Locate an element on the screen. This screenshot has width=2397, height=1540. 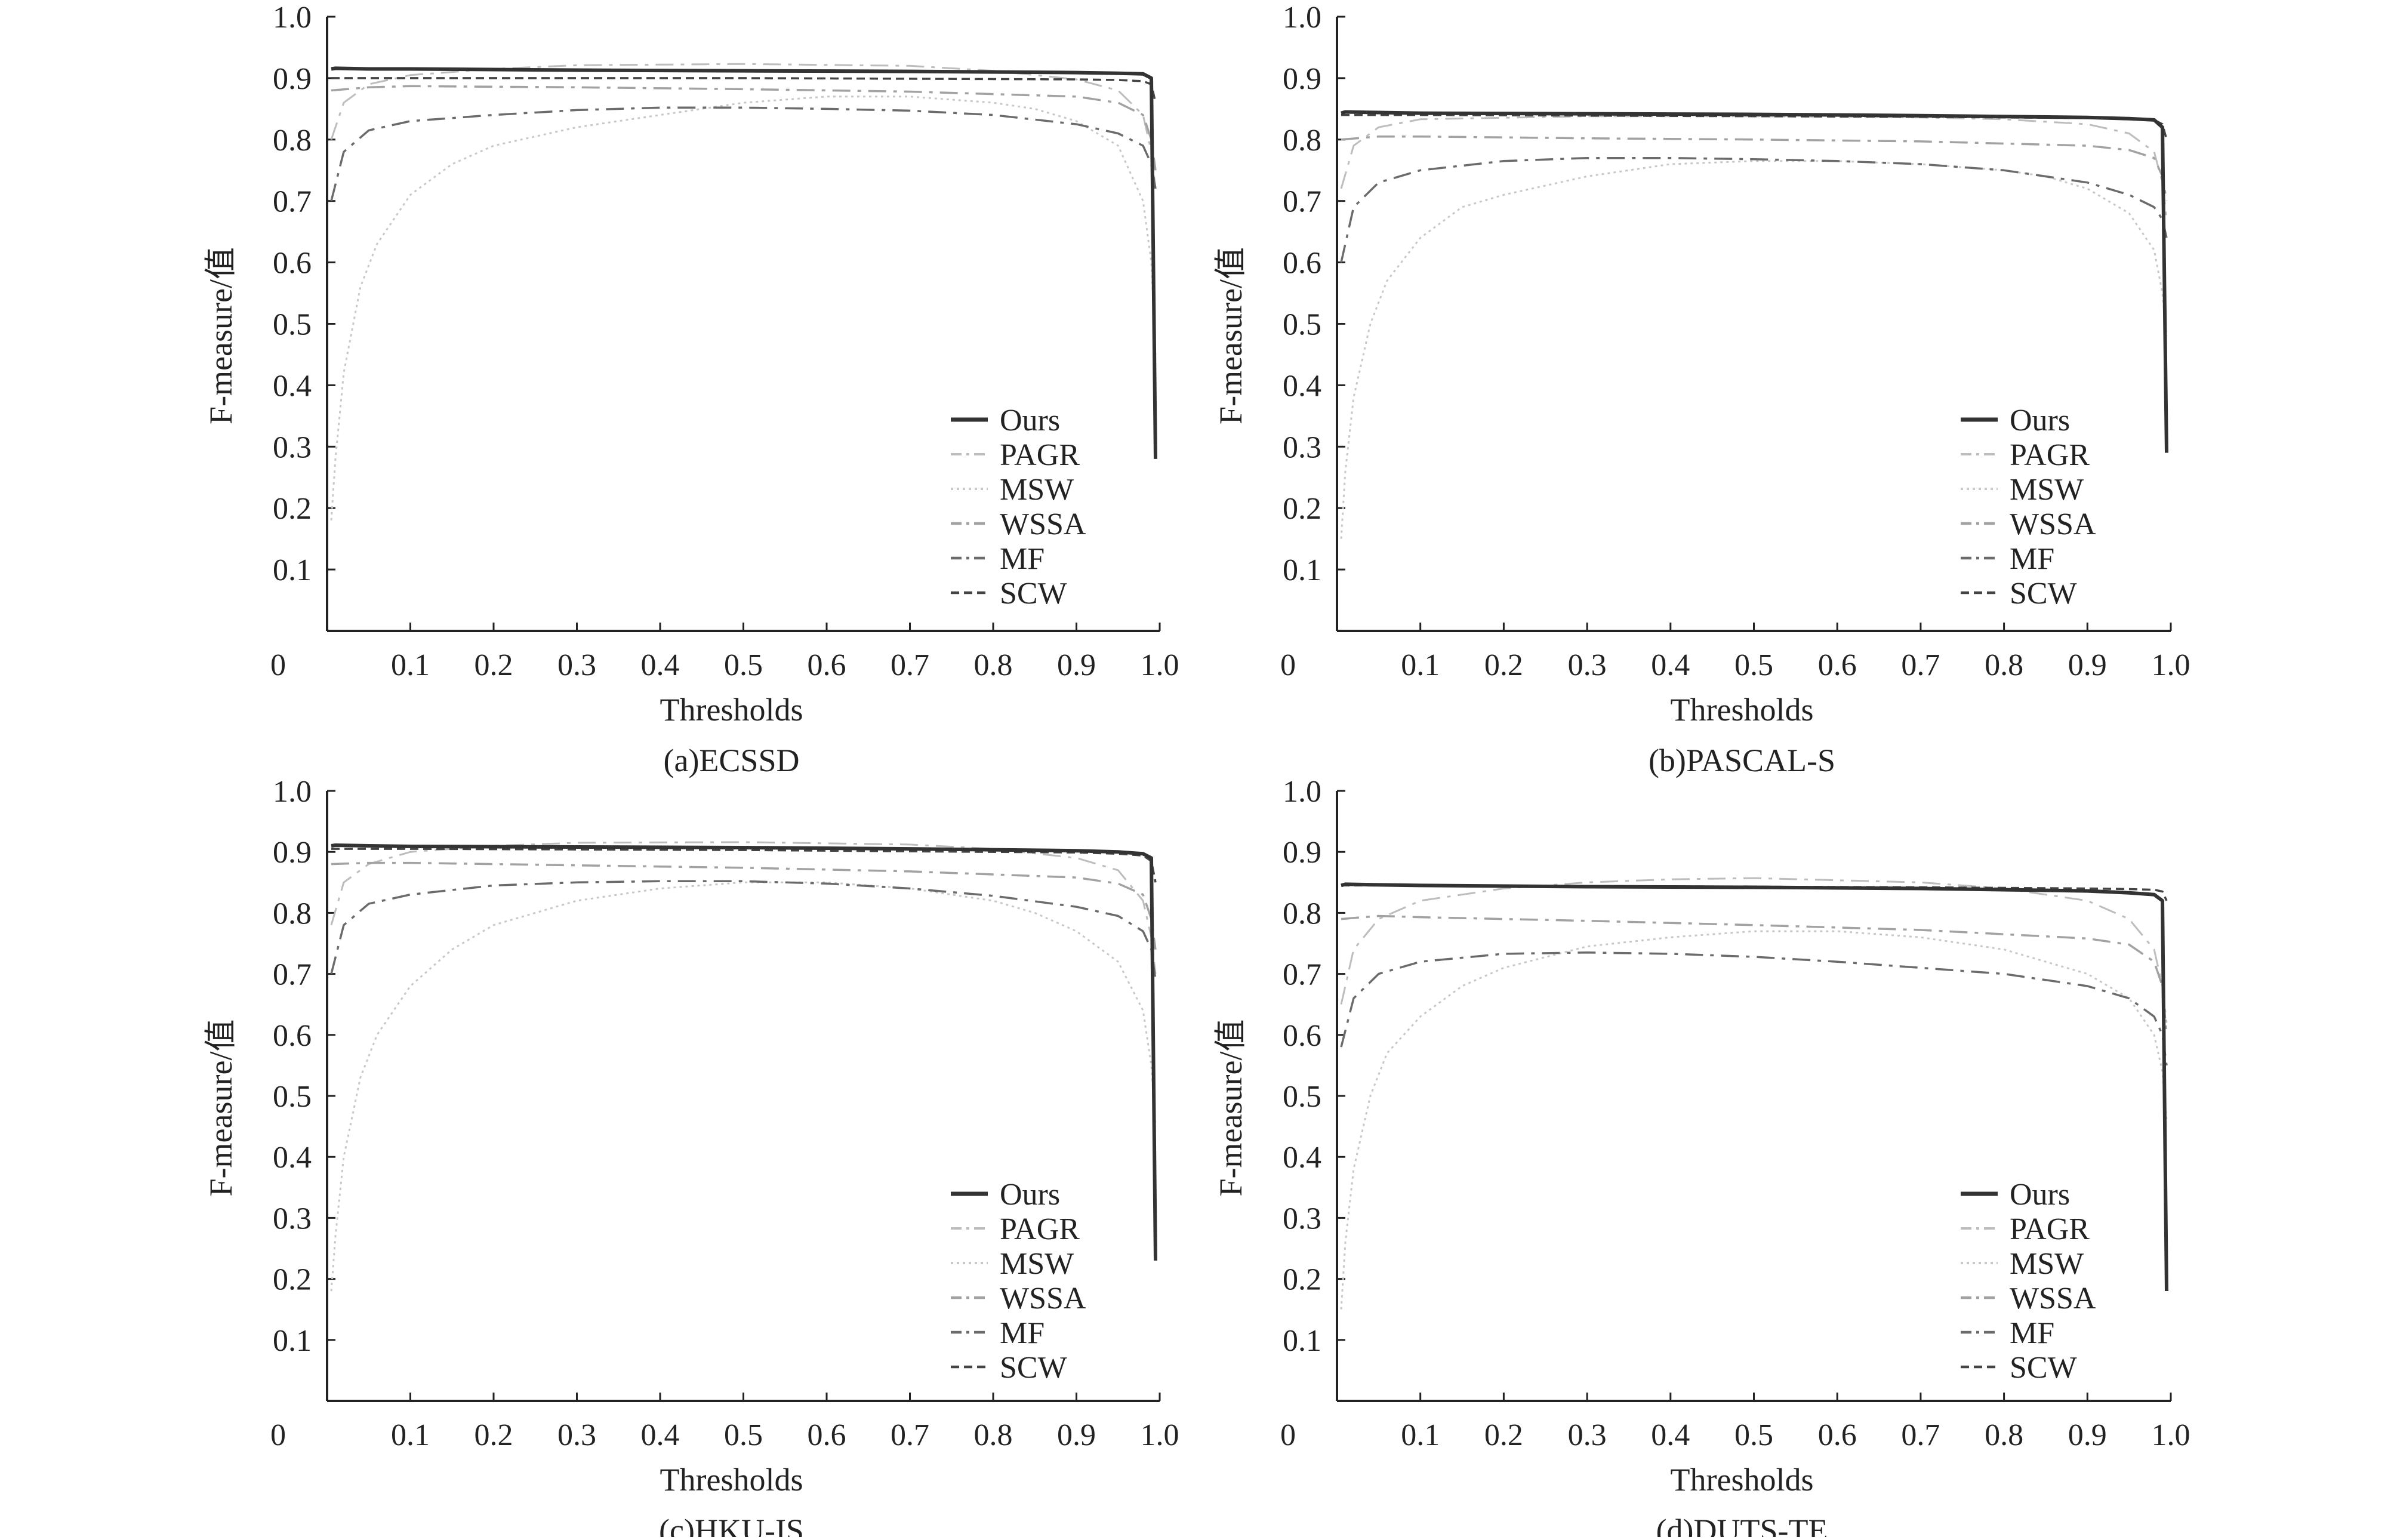
series-line-msw is located at coordinates (1754, 1120).